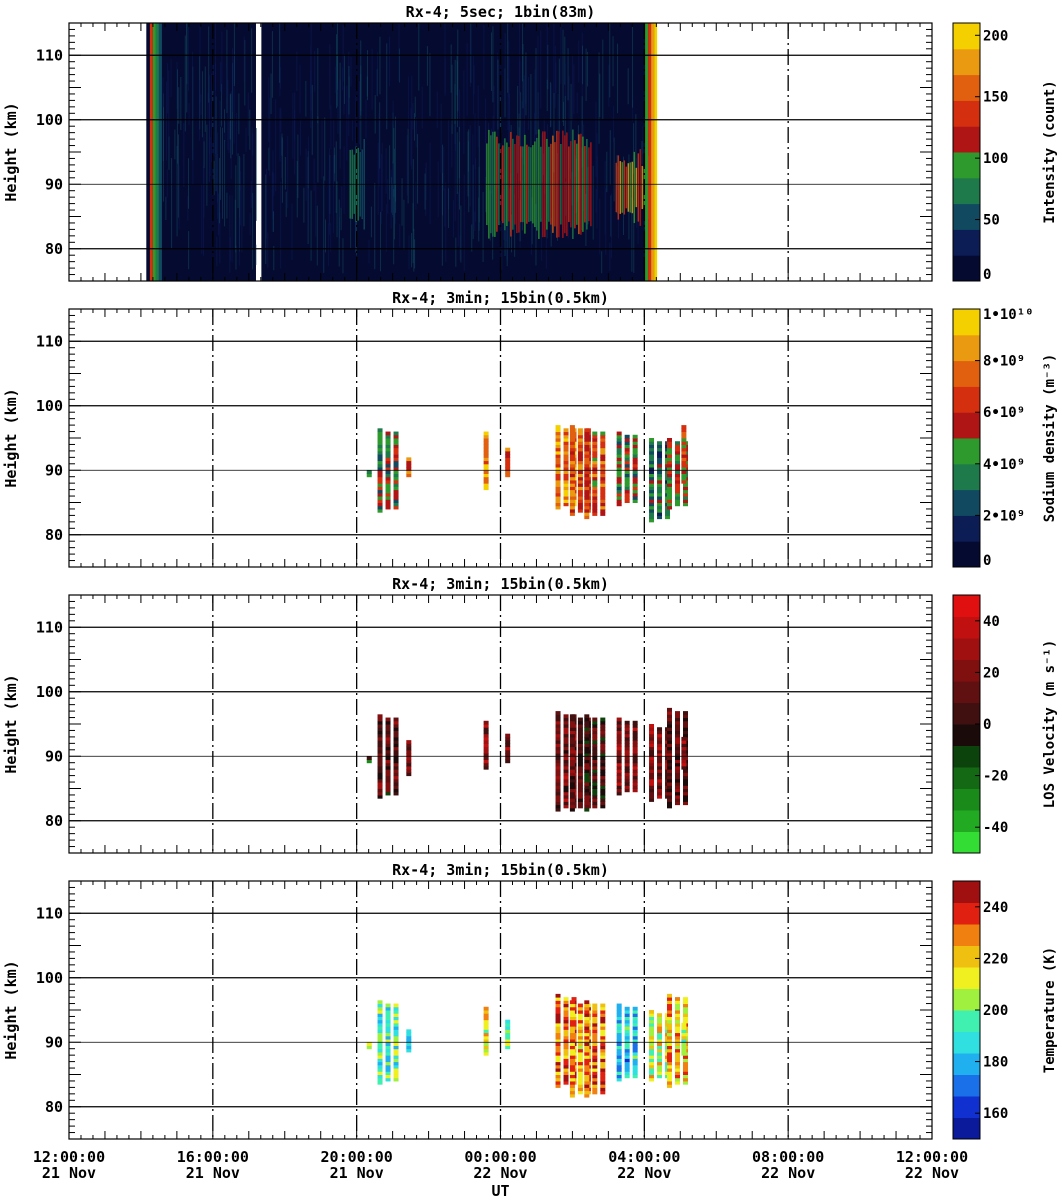 The image size is (1062, 1200). Describe the element at coordinates (995, 908) in the screenshot. I see `colorbar-tick-label: 240` at that location.